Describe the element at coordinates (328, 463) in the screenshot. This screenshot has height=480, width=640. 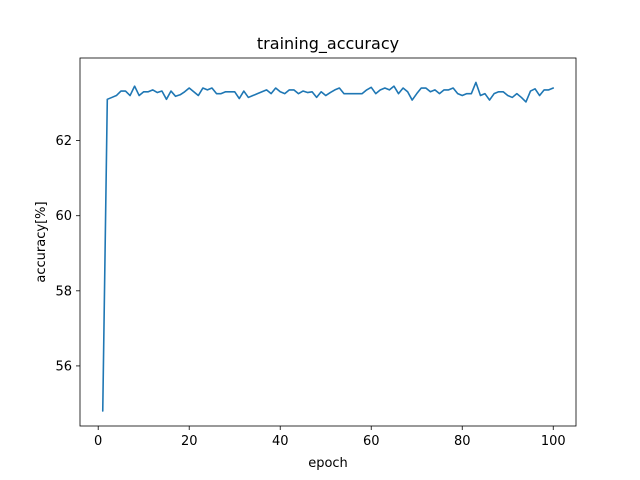
I see `x-axis-label: epoch` at that location.